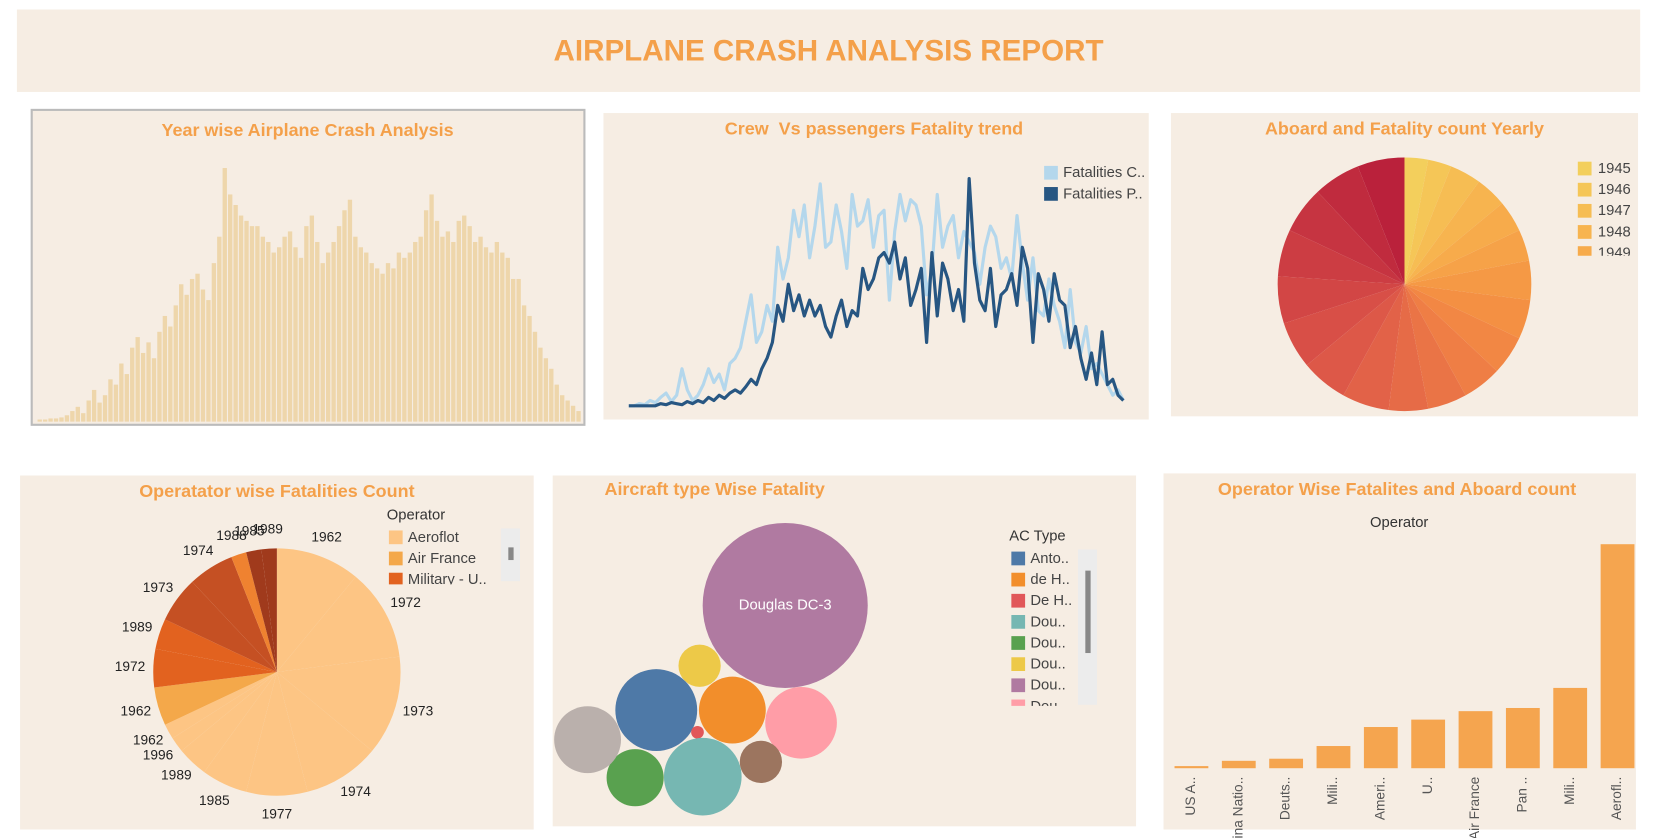  Describe the element at coordinates (1049, 559) in the screenshot. I see `legend-label: Anto..` at that location.